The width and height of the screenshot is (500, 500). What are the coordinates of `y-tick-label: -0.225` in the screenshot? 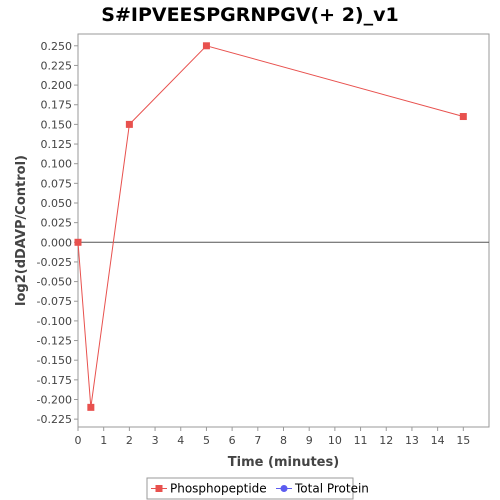 It's located at (54, 419).